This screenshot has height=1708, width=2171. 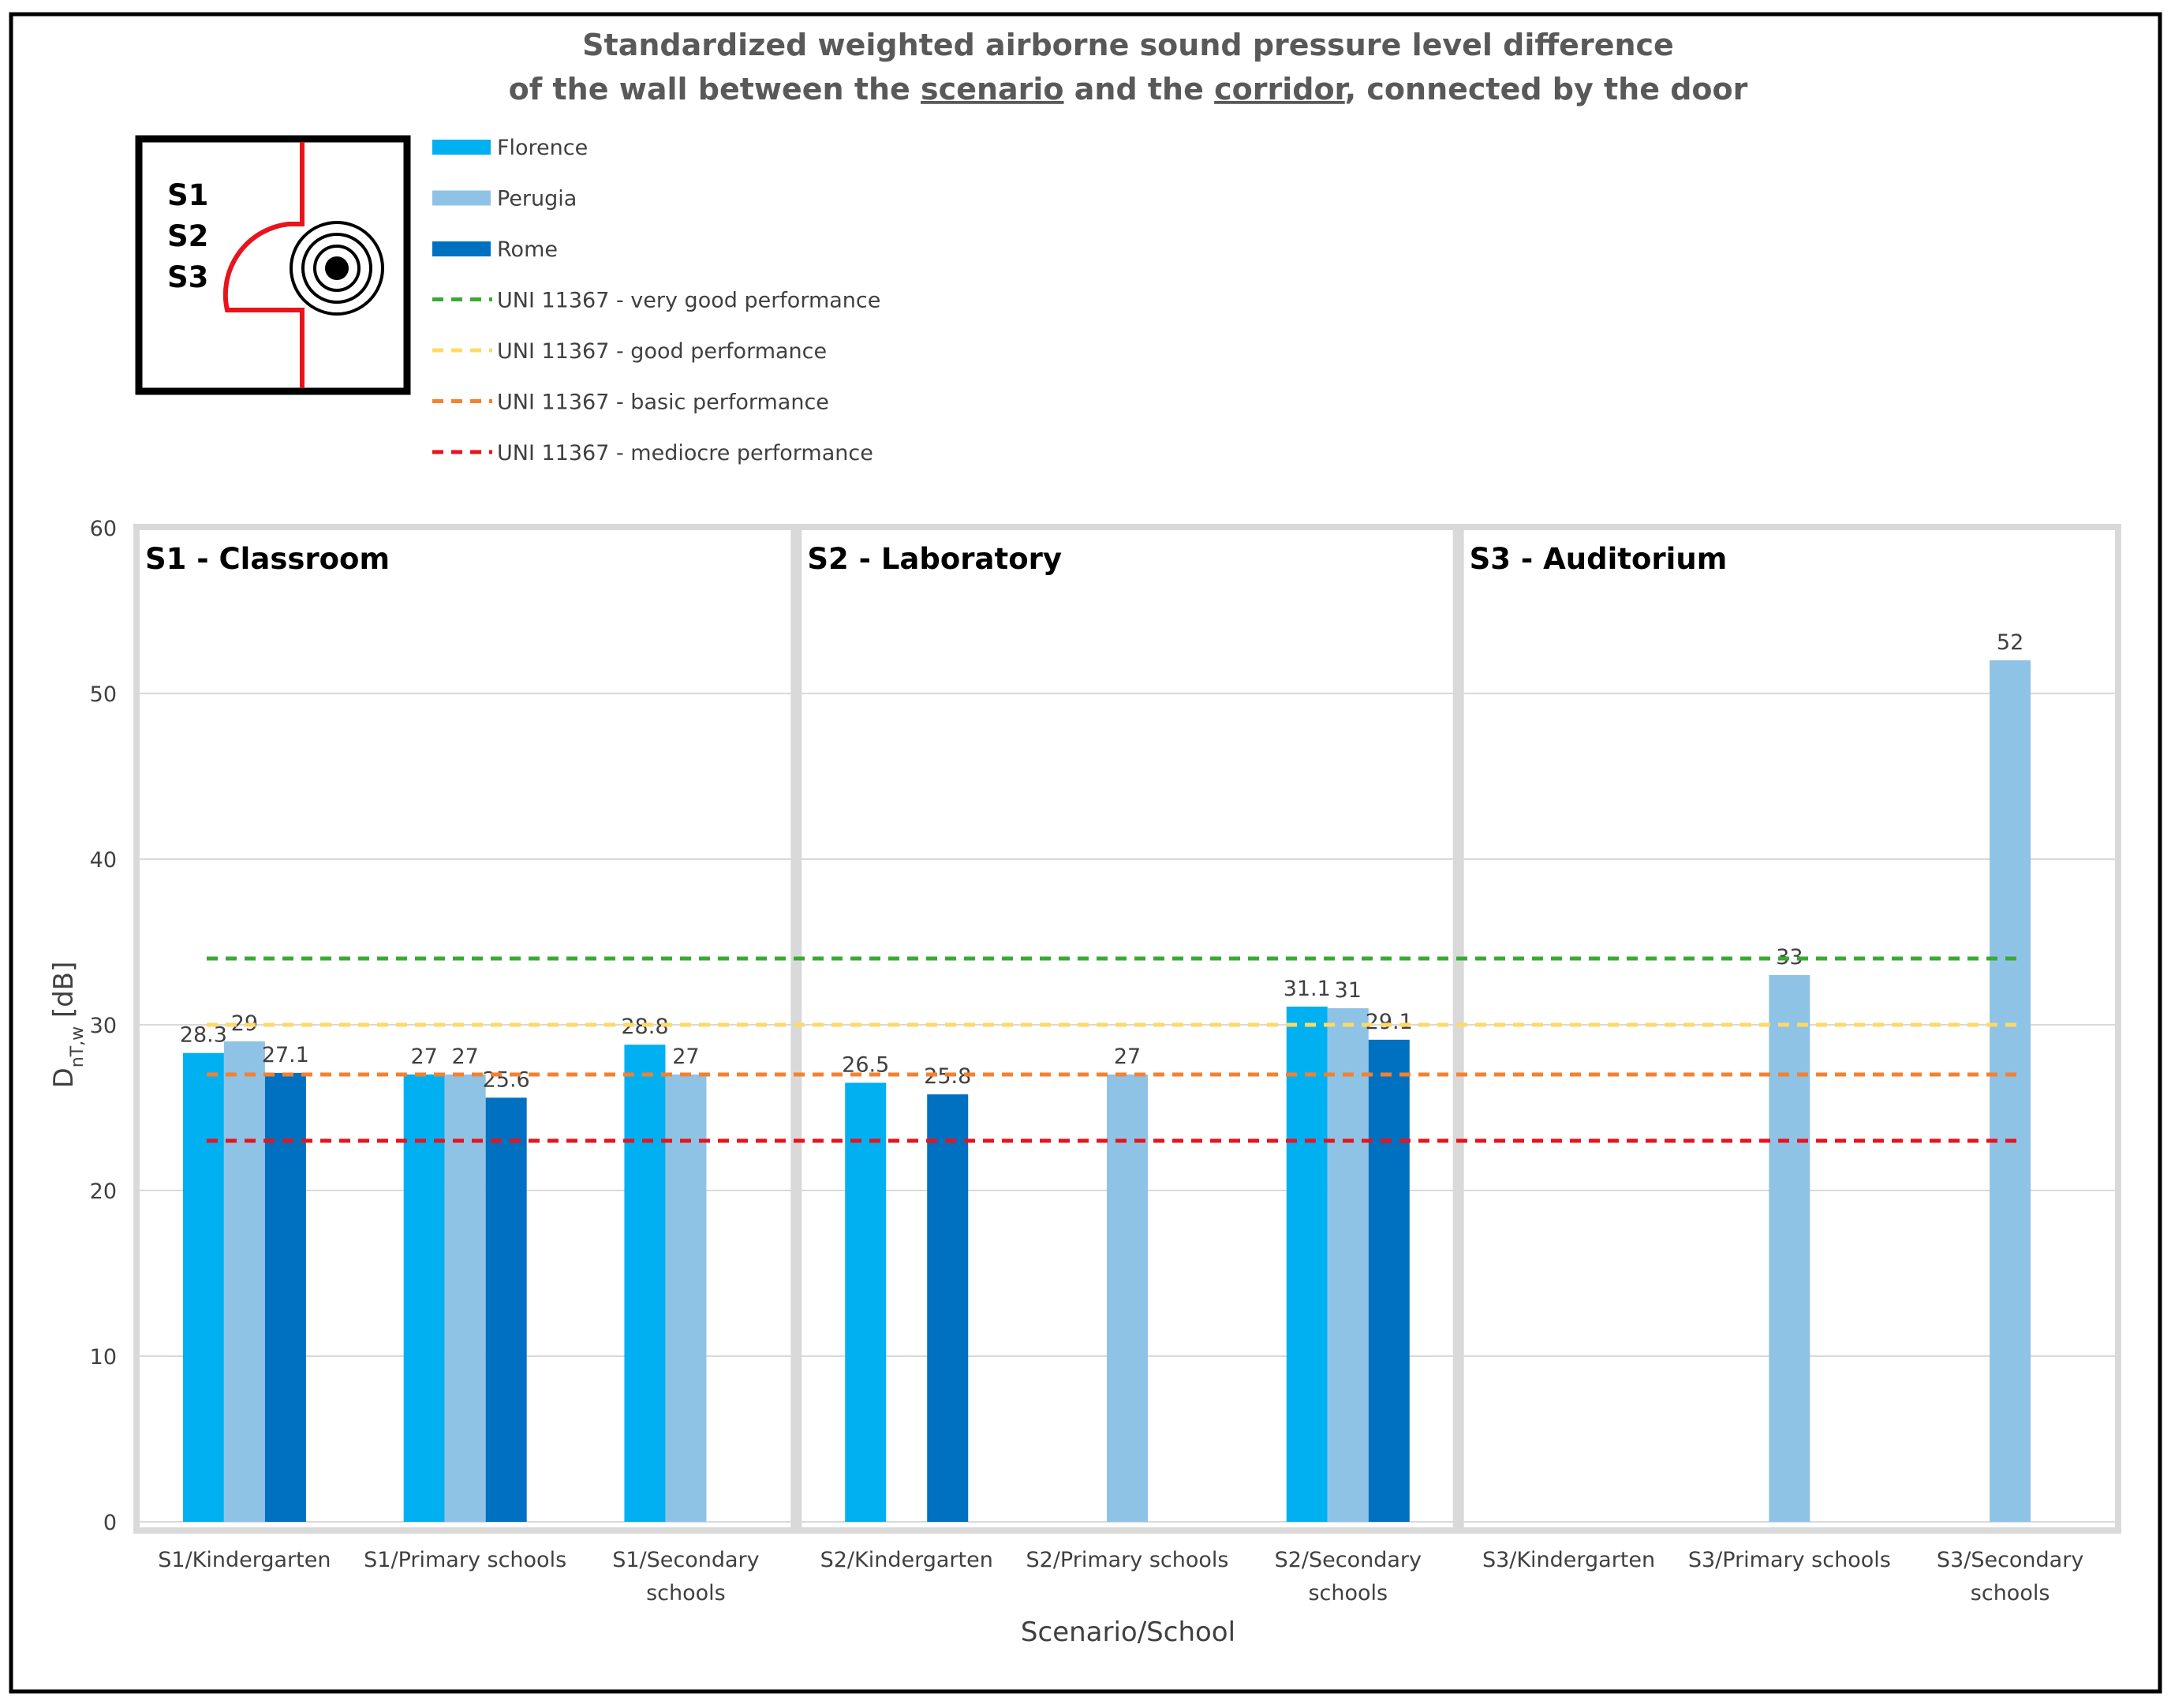 I want to click on title-part-1: of the wall between the, so click(x=715, y=89).